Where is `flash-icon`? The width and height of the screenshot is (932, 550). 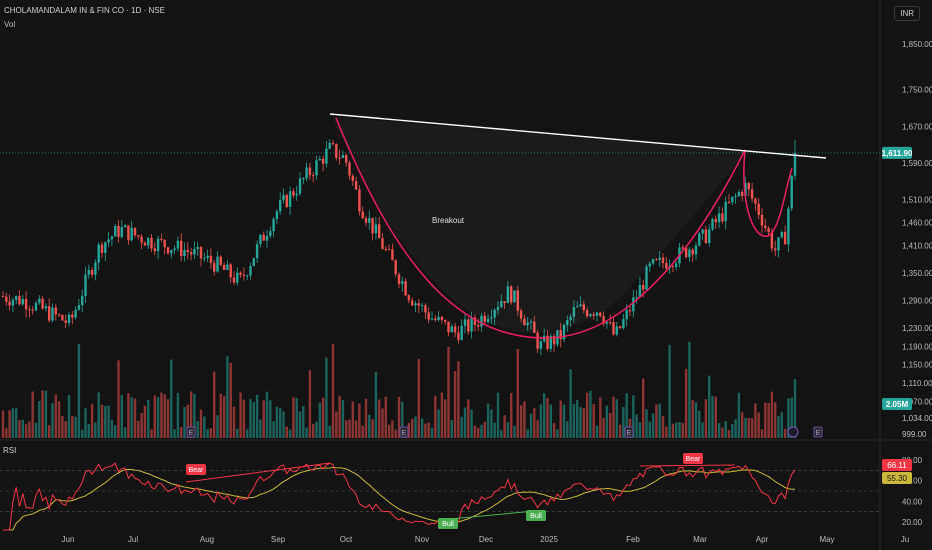 flash-icon is located at coordinates (793, 432).